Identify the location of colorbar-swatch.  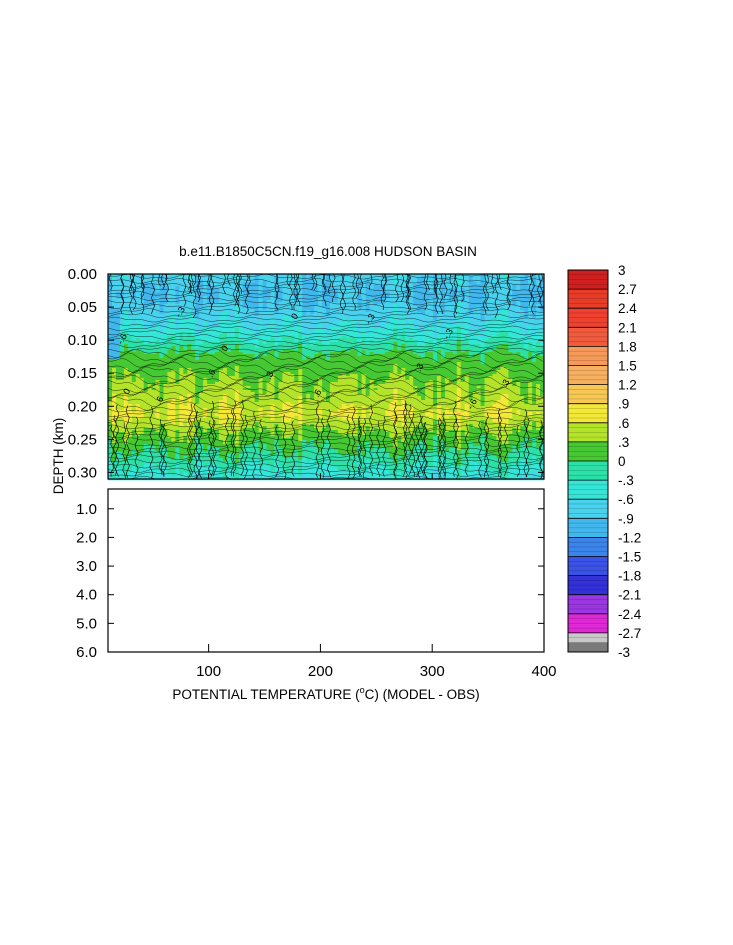
(588, 604).